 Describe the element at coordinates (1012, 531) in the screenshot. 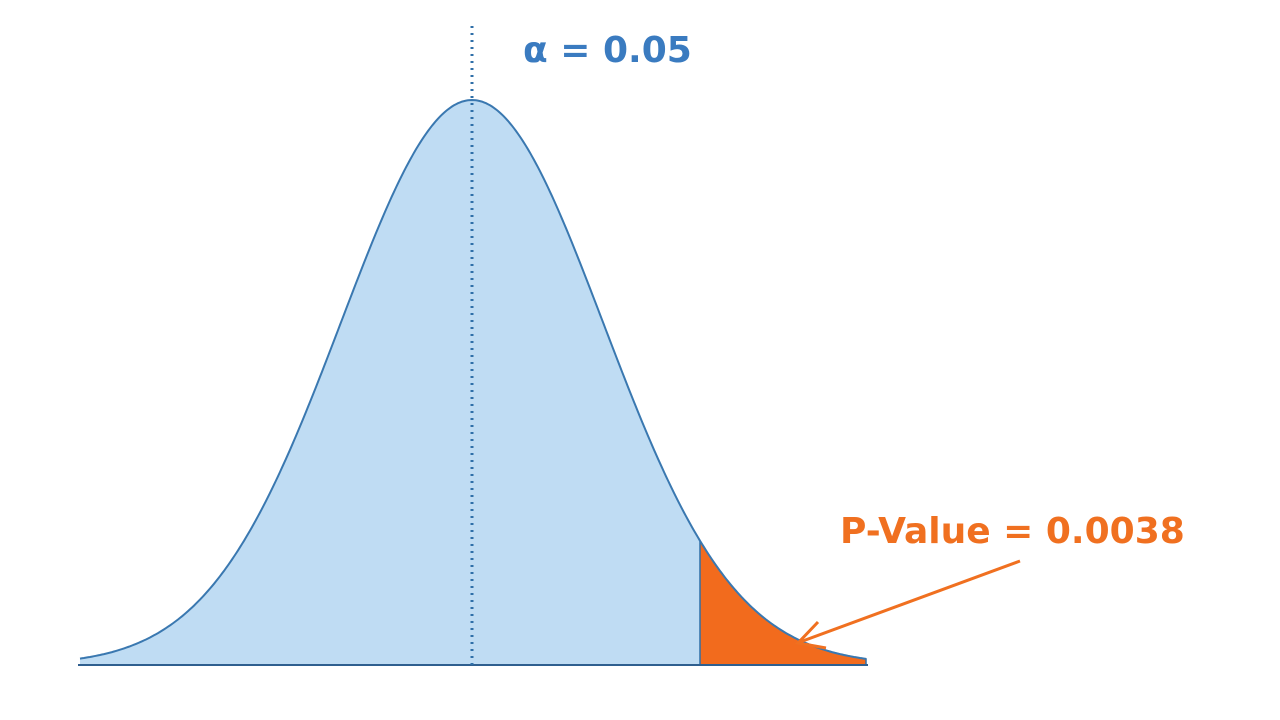

I see `p-value-label: P-Value = 0.0038` at that location.